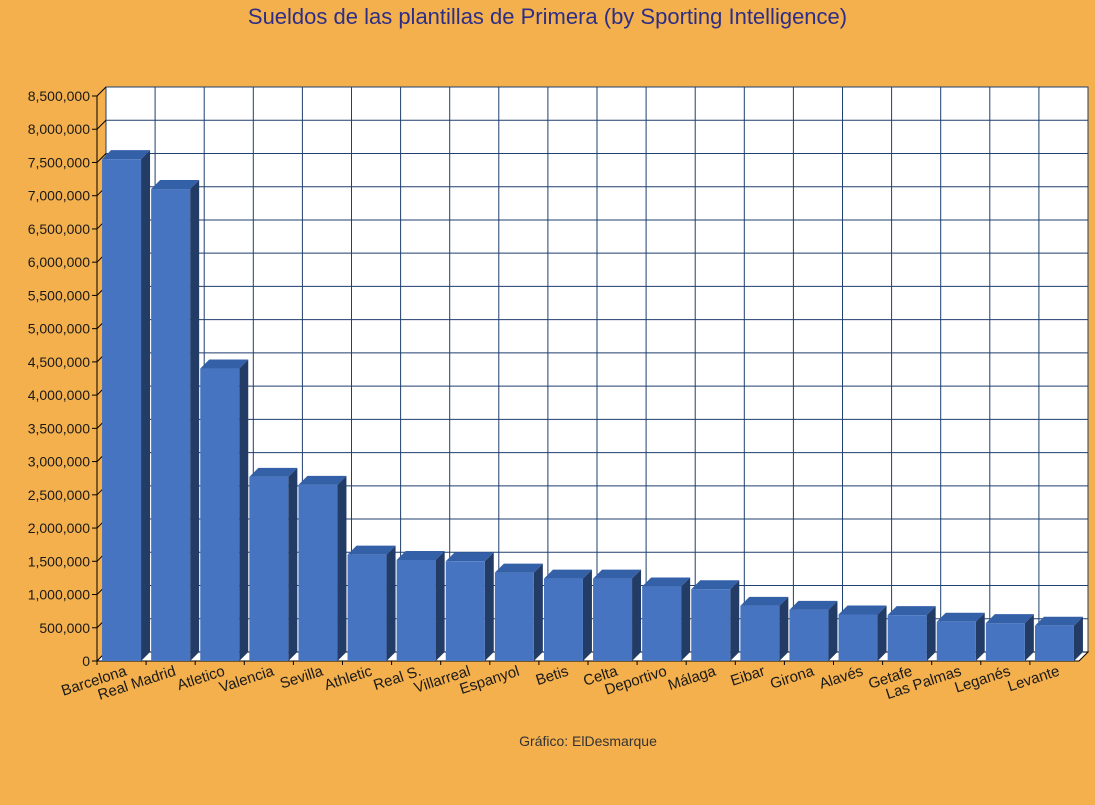 The height and width of the screenshot is (805, 1095). Describe the element at coordinates (59, 229) in the screenshot. I see `y-tick-label: 6,500,000` at that location.